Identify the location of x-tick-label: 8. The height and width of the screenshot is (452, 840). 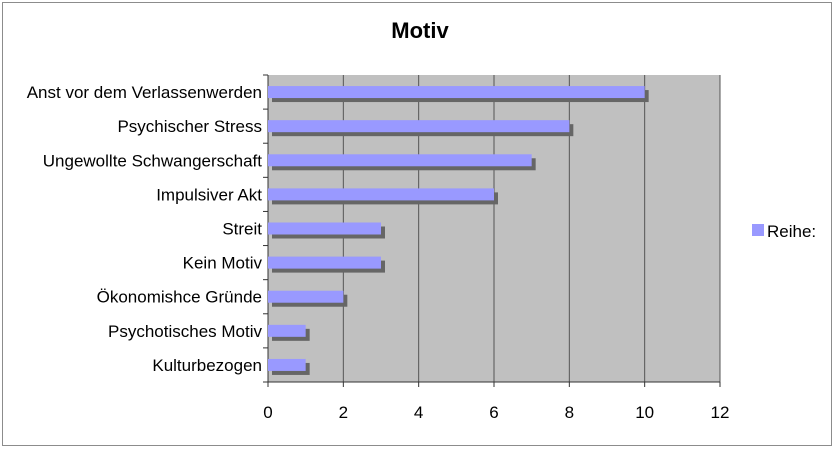
(569, 412).